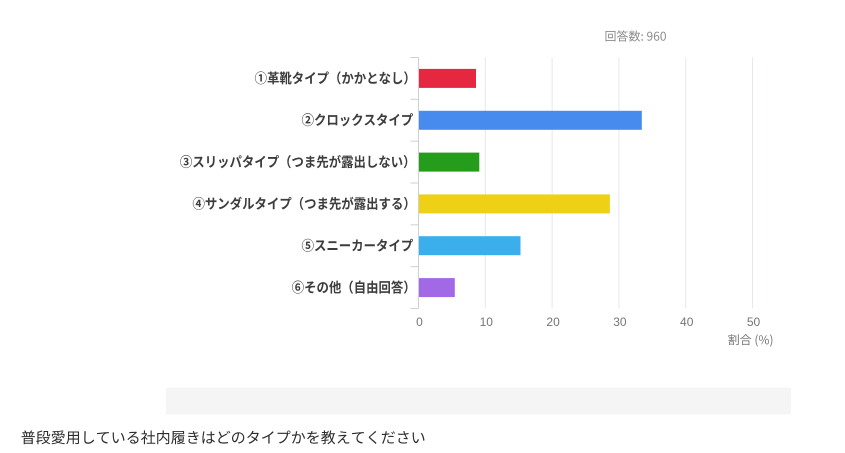 The height and width of the screenshot is (453, 845). I want to click on svg-text: 10, so click(487, 322).